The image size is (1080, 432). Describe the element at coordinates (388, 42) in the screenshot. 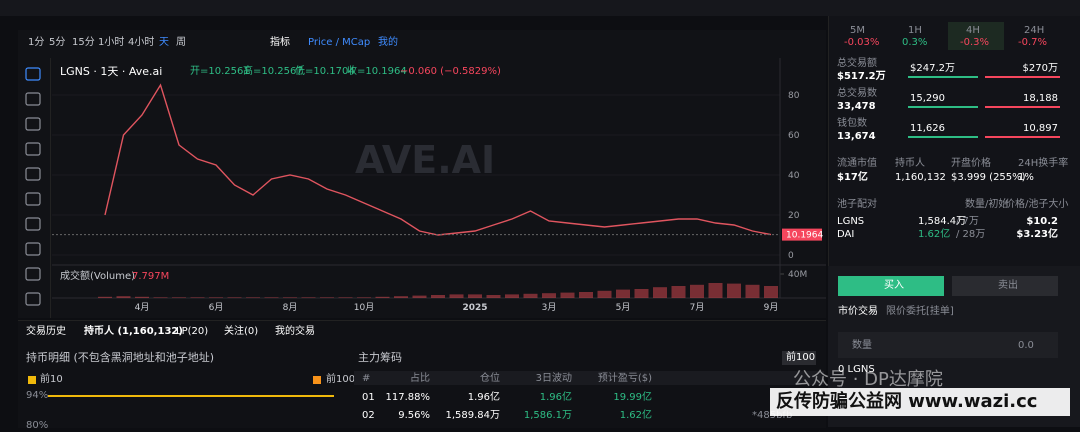

I see `mine-tab: 我的` at that location.